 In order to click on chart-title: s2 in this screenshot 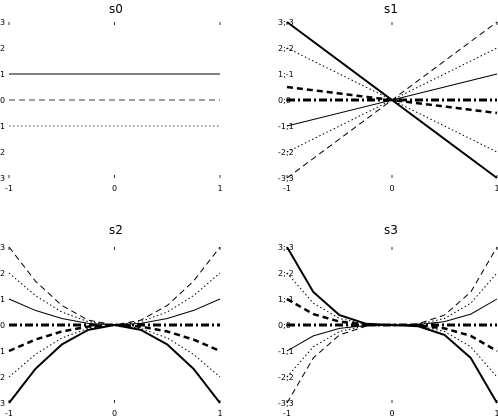, I will do `click(116, 230)`.